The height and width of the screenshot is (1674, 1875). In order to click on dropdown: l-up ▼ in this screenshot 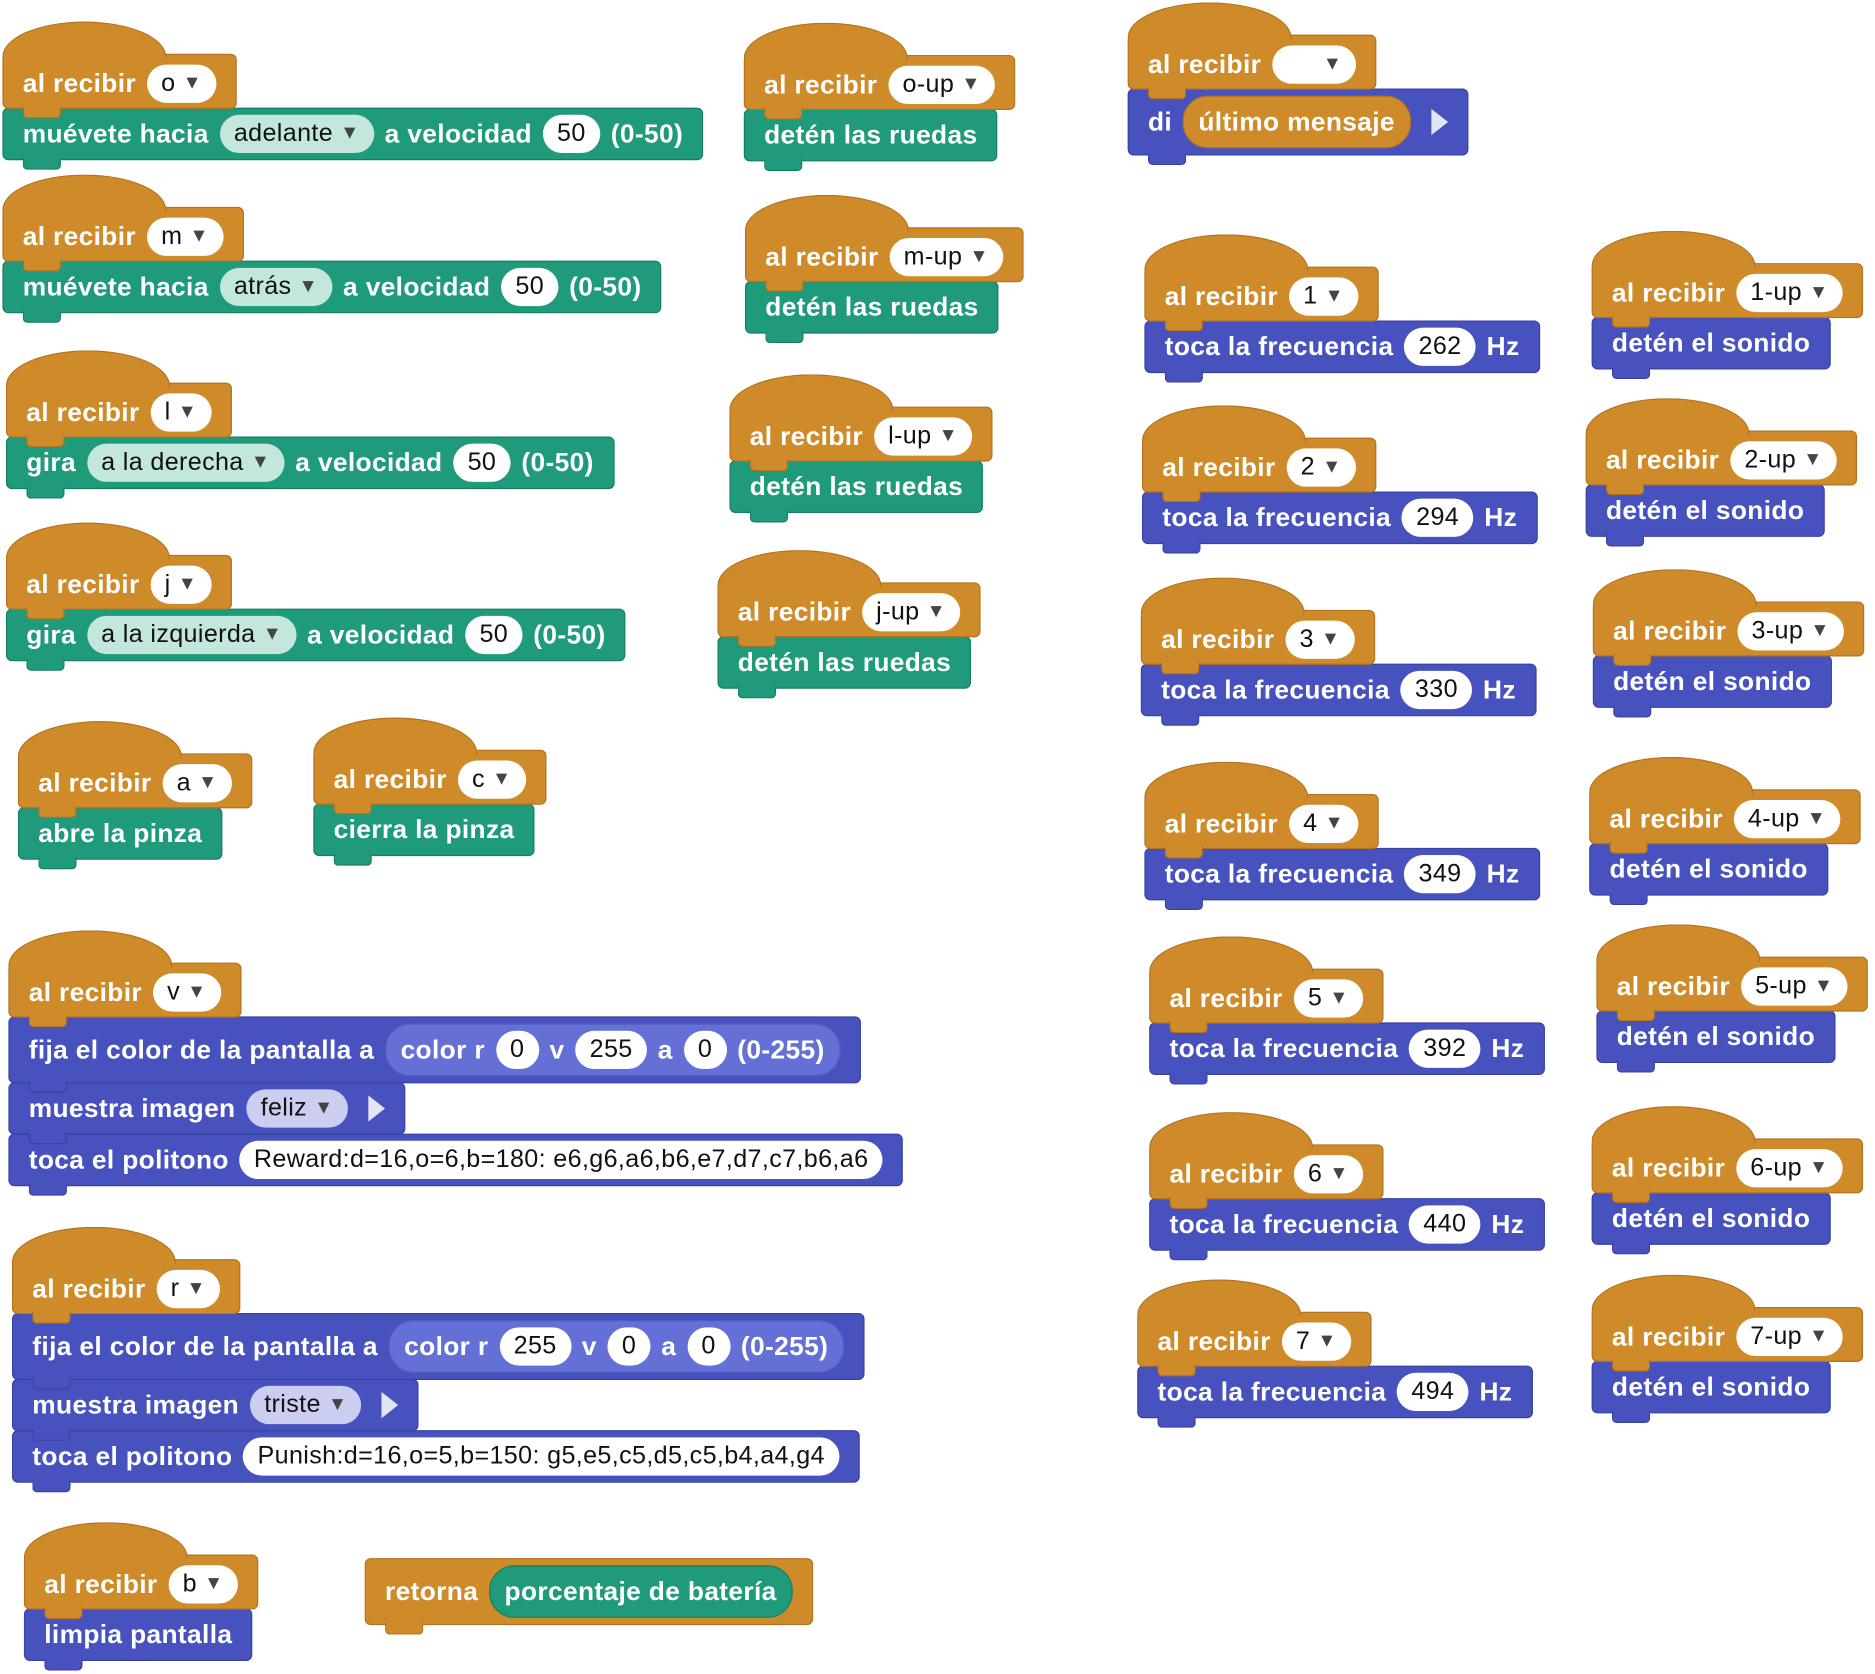, I will do `click(923, 436)`.